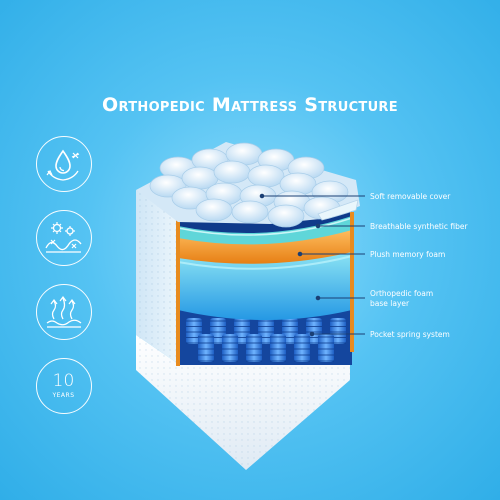  I want to click on fiber-layer, so click(265, 230).